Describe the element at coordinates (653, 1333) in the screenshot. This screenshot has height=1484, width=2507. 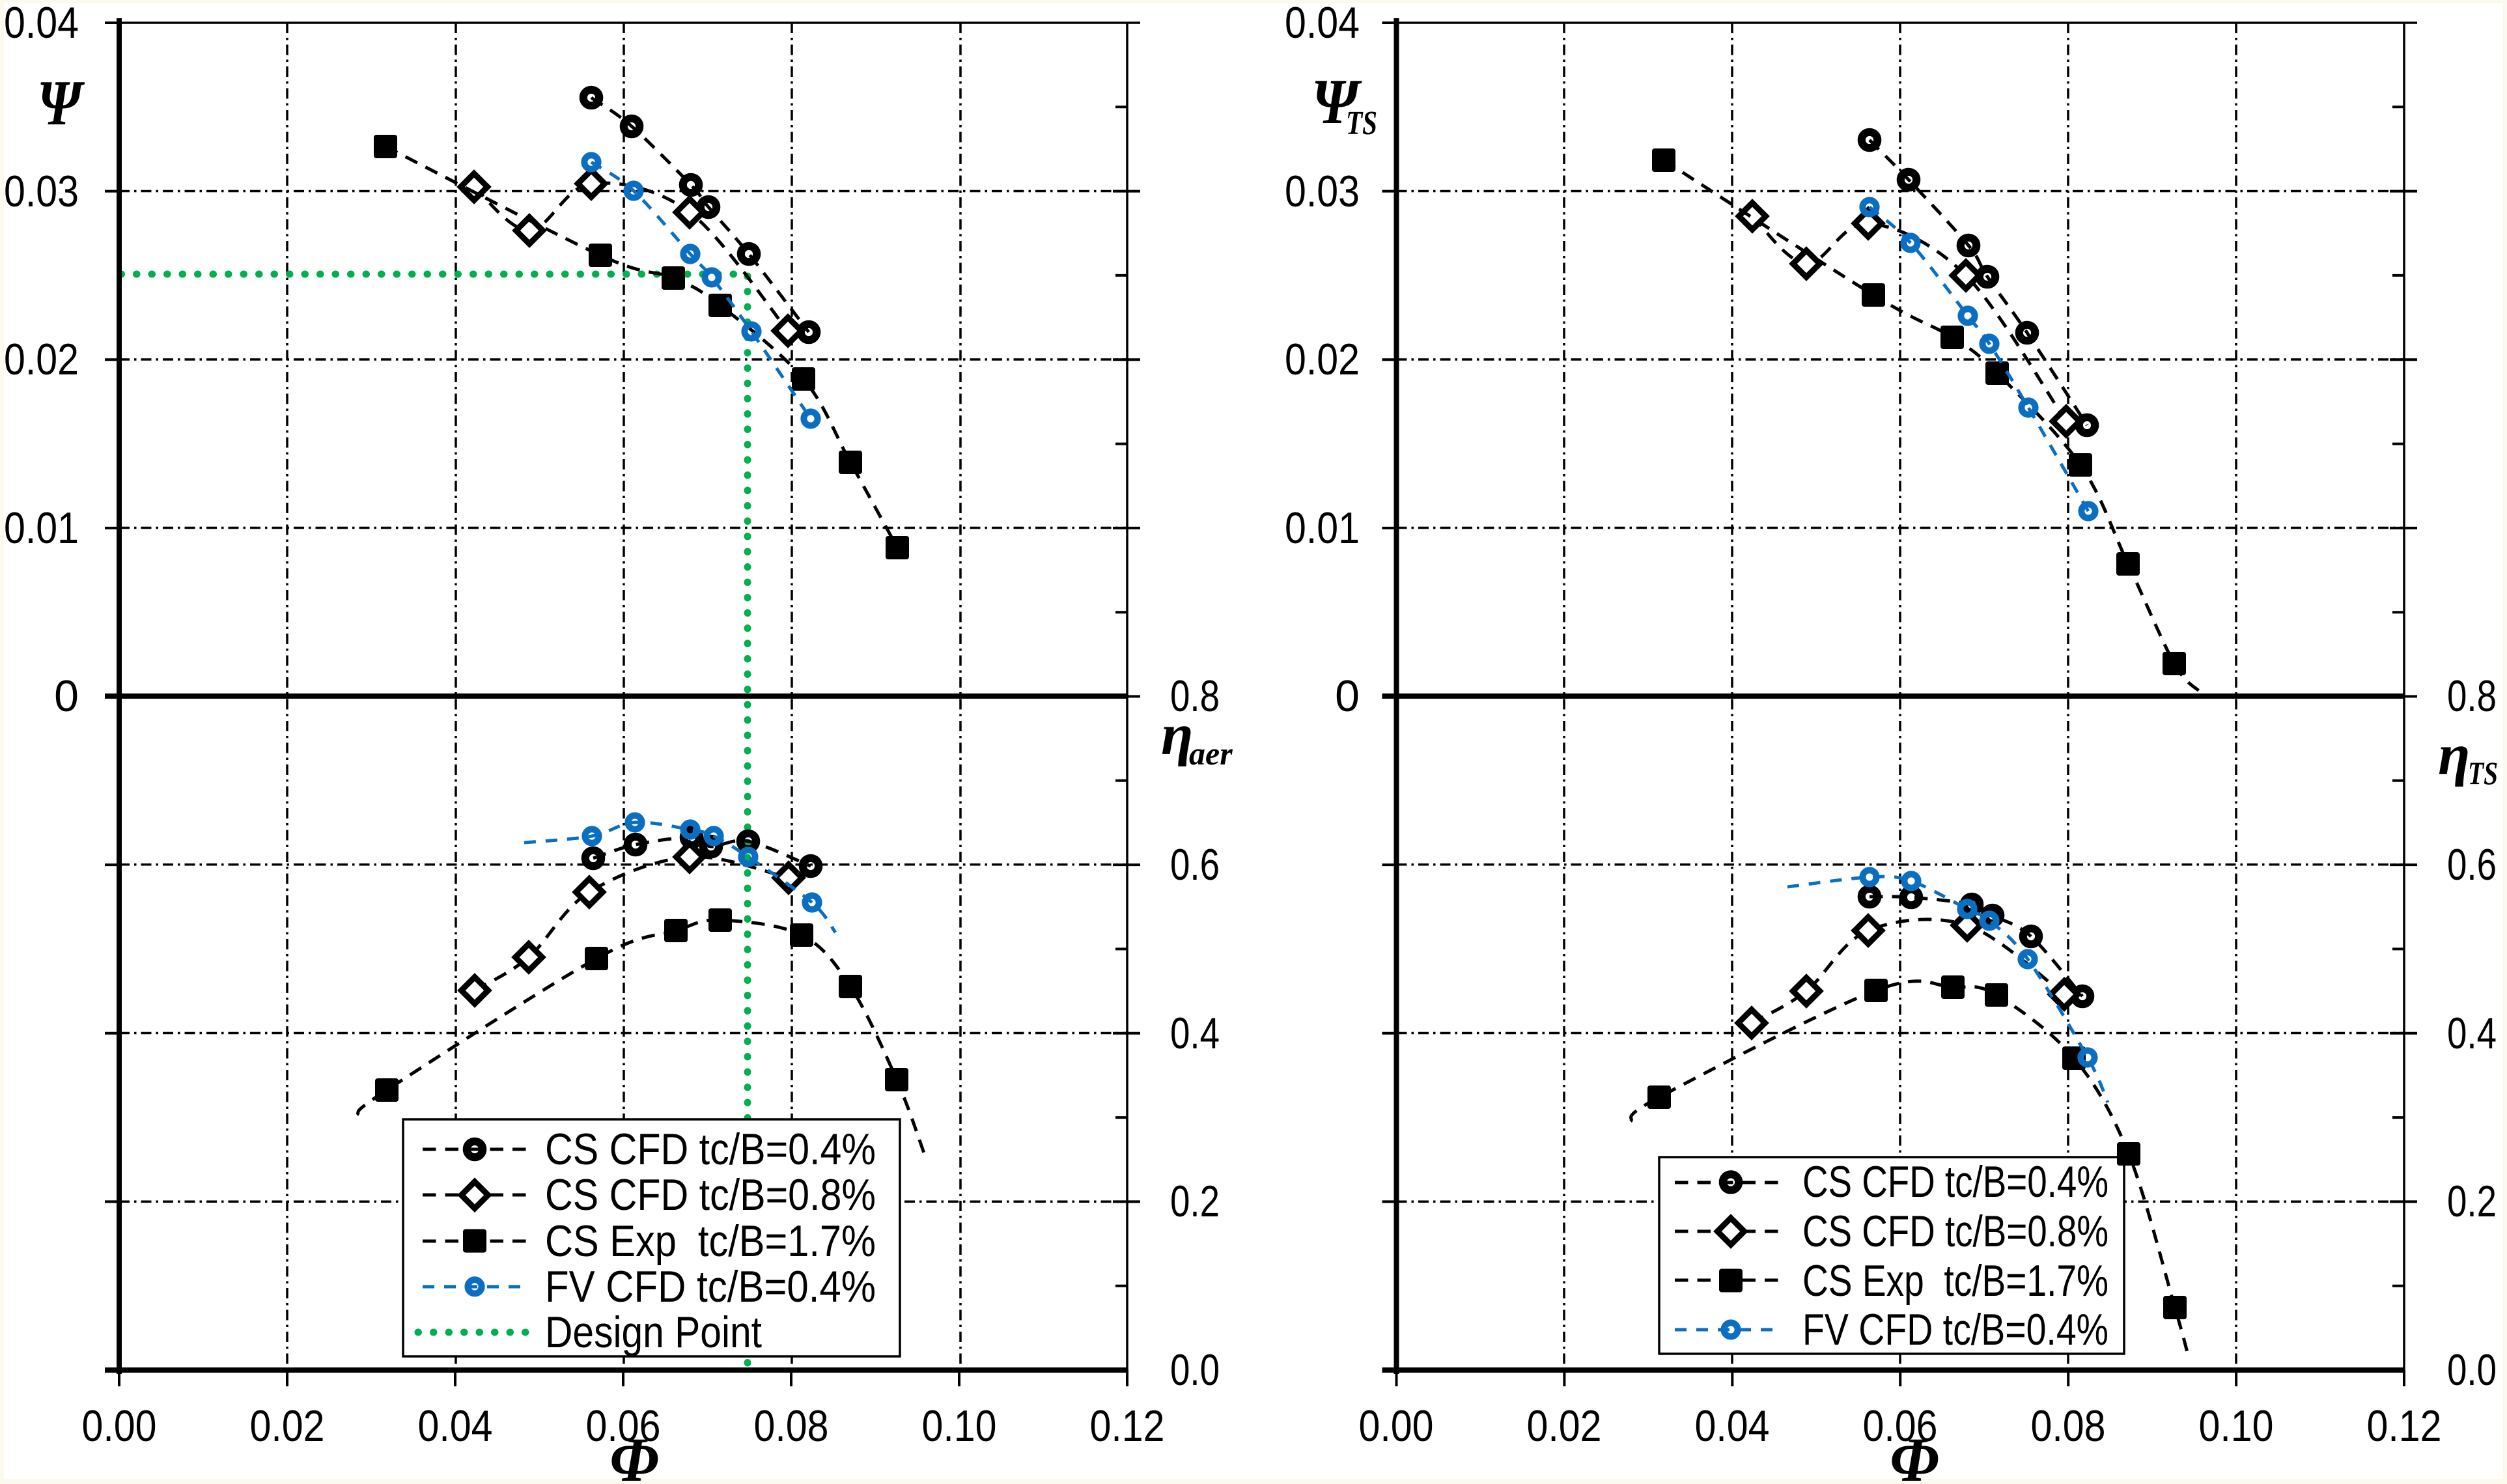
I see `svg-text: Design Point` at that location.